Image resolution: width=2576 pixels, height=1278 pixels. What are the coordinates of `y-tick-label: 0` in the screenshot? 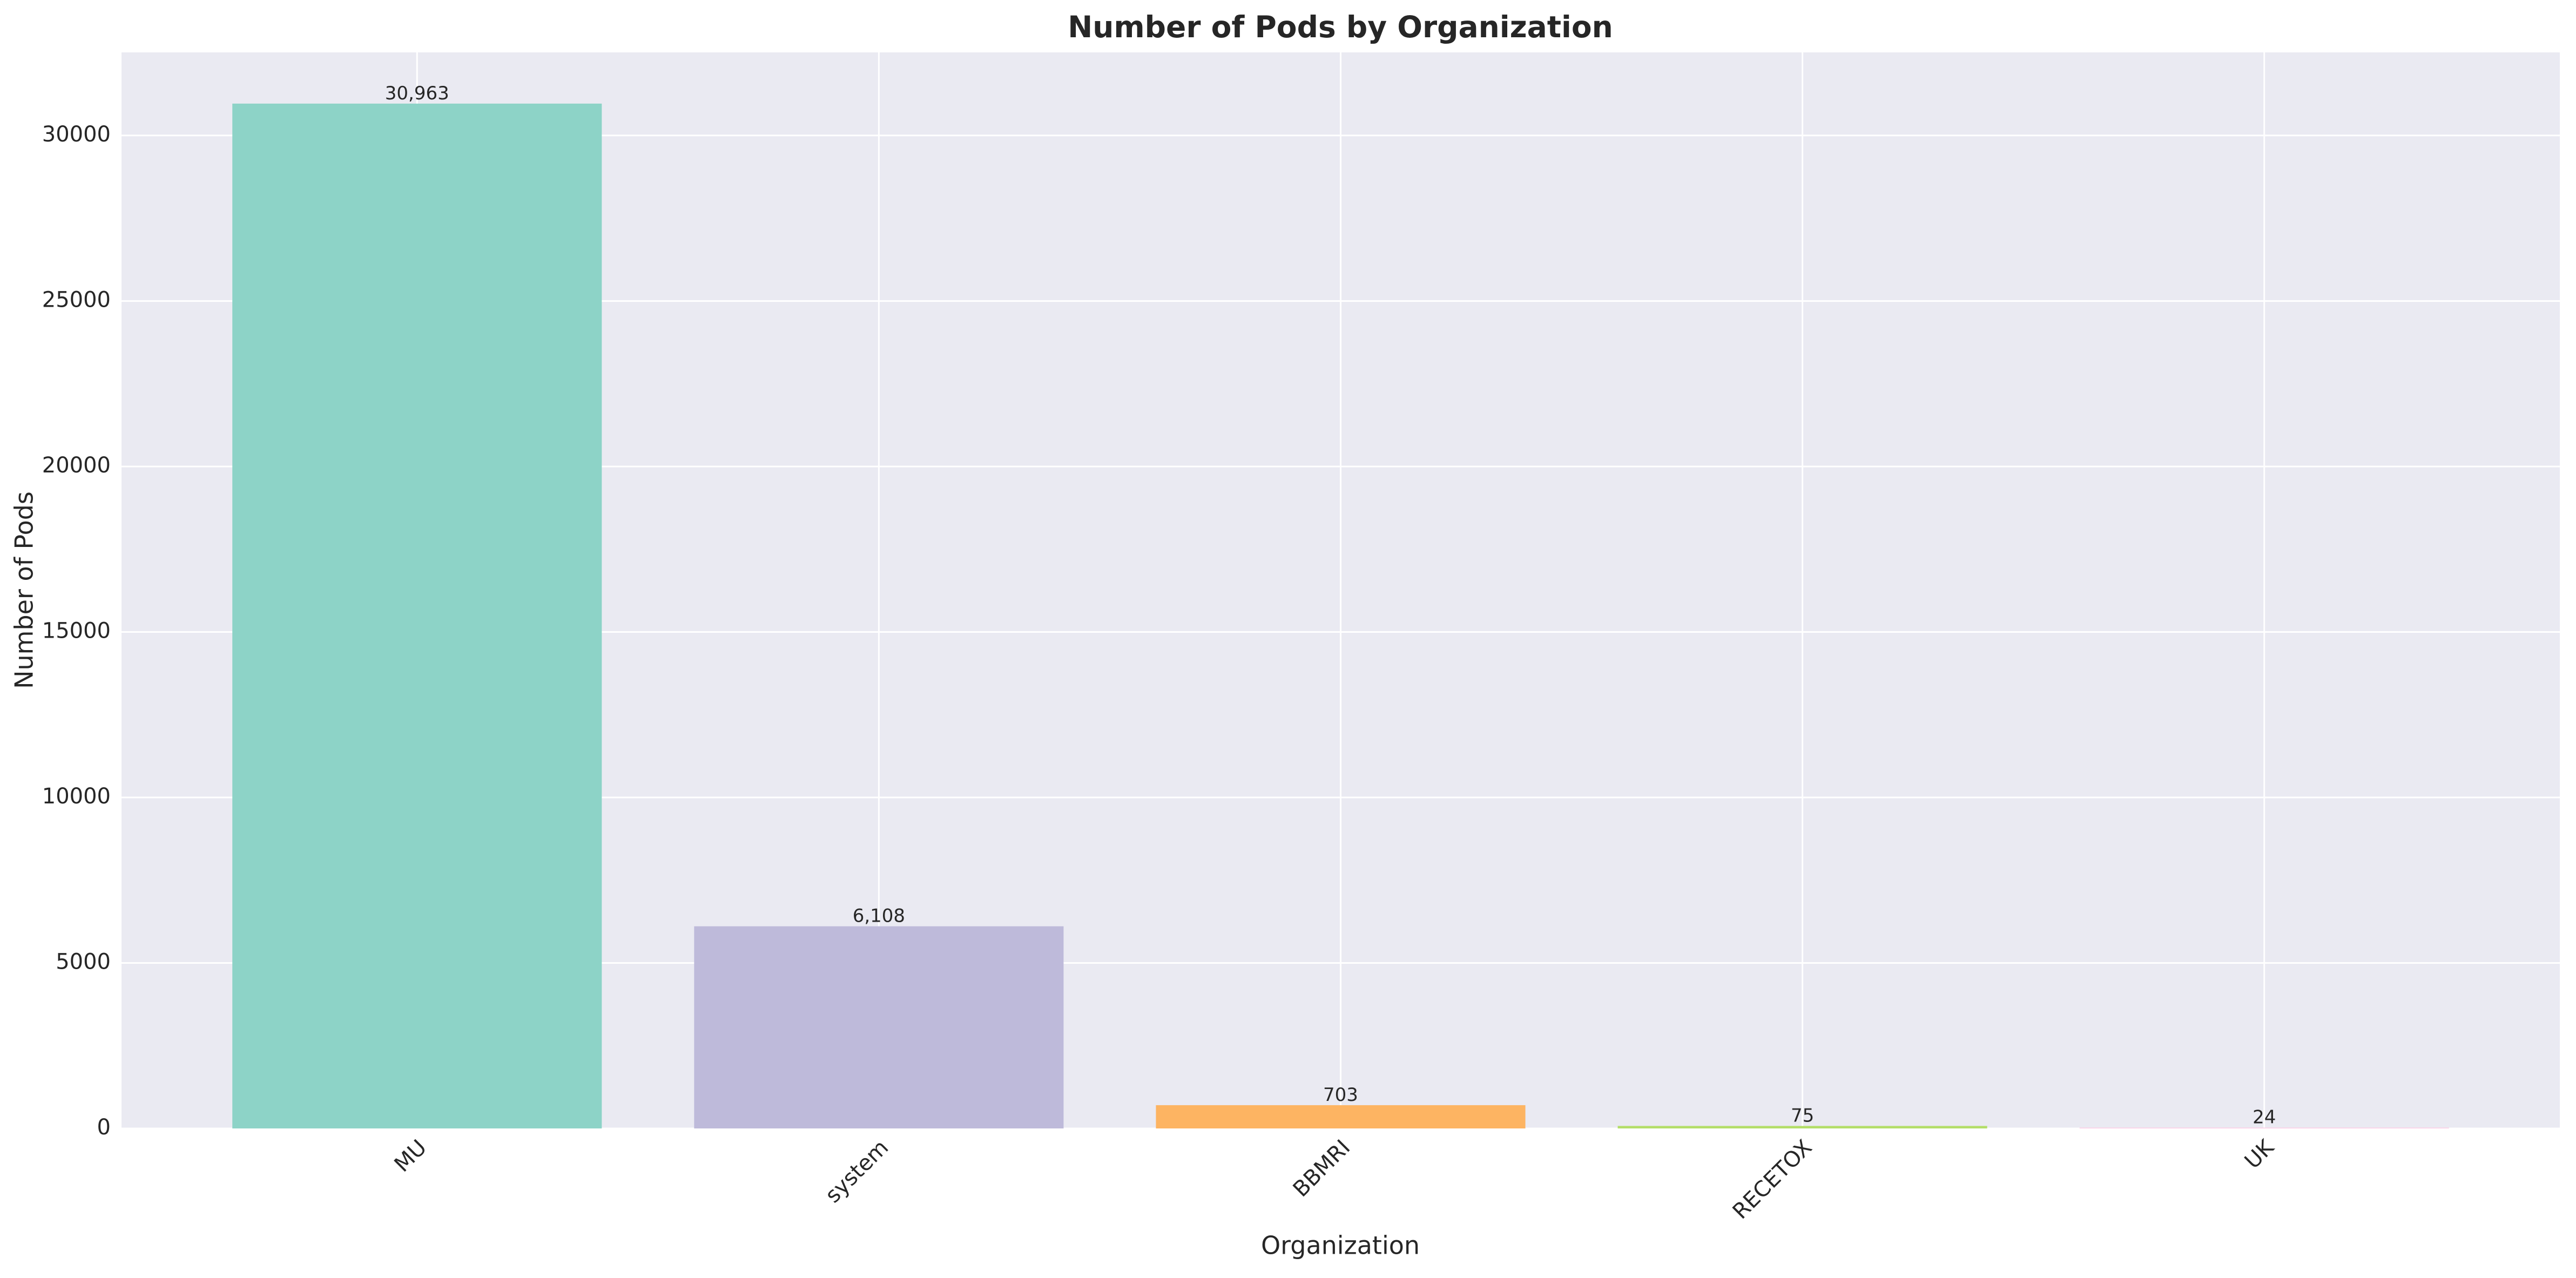 It's located at (104, 1127).